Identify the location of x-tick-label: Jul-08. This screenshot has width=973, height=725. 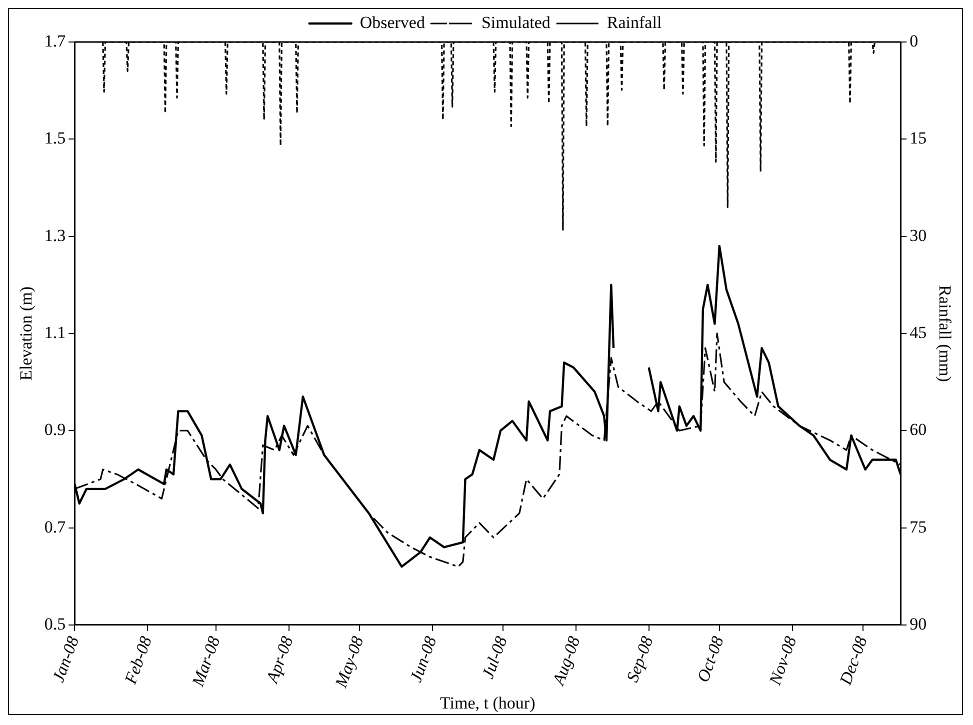
(495, 657).